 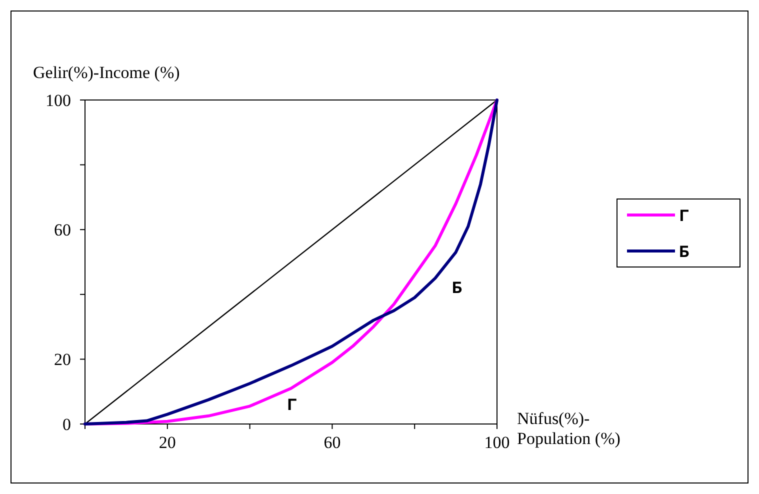 What do you see at coordinates (684, 217) in the screenshot?
I see `legend-label: Г` at bounding box center [684, 217].